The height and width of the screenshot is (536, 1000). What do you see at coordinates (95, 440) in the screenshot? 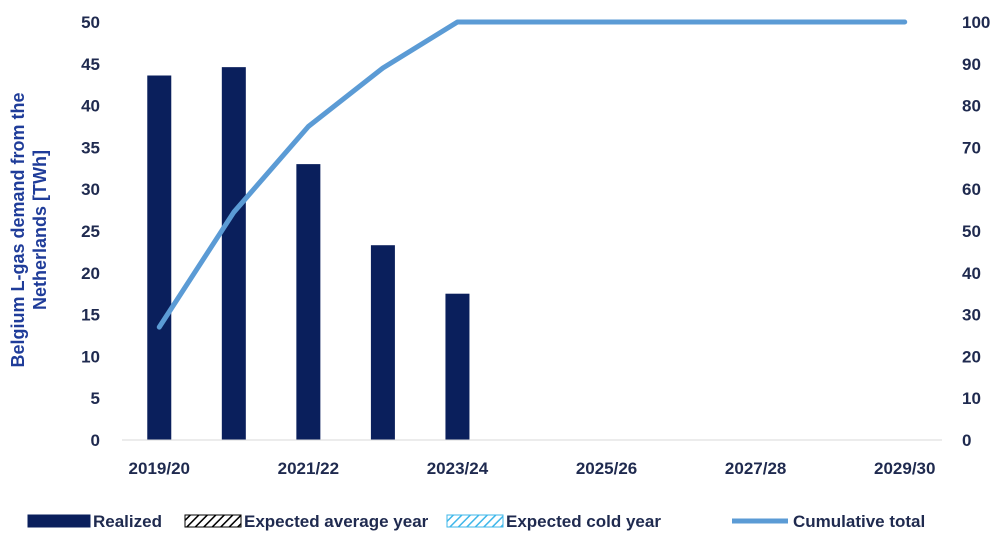
I see `y-tick-label: 0` at bounding box center [95, 440].